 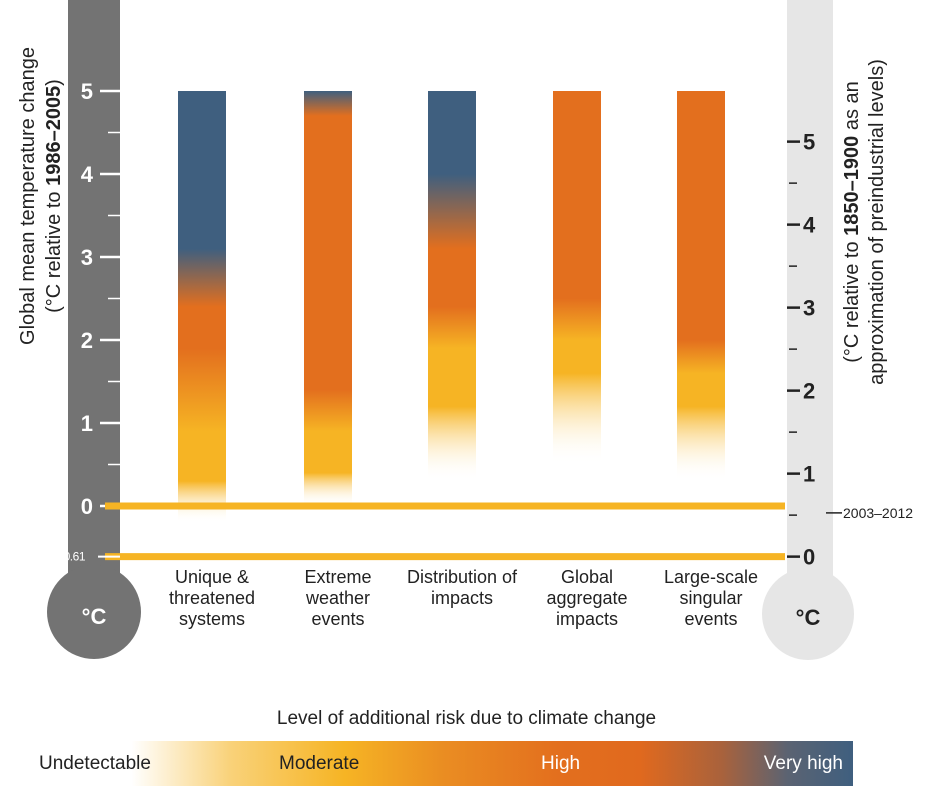 I want to click on left-thermometer-stem, so click(x=94, y=292).